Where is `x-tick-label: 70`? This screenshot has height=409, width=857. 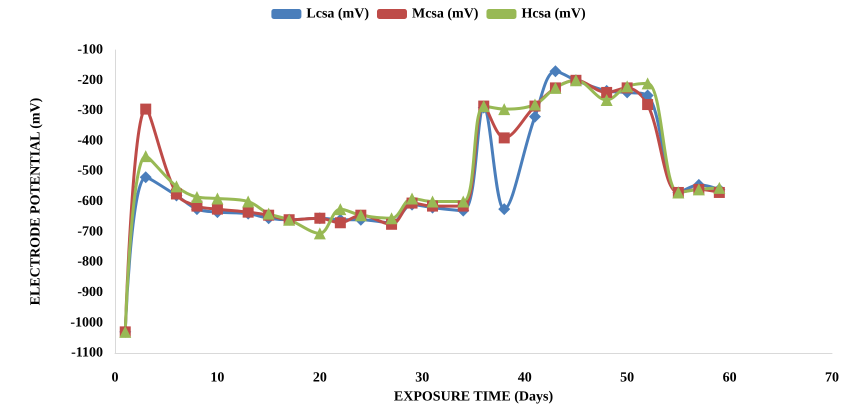
x-tick-label: 70 is located at coordinates (832, 378).